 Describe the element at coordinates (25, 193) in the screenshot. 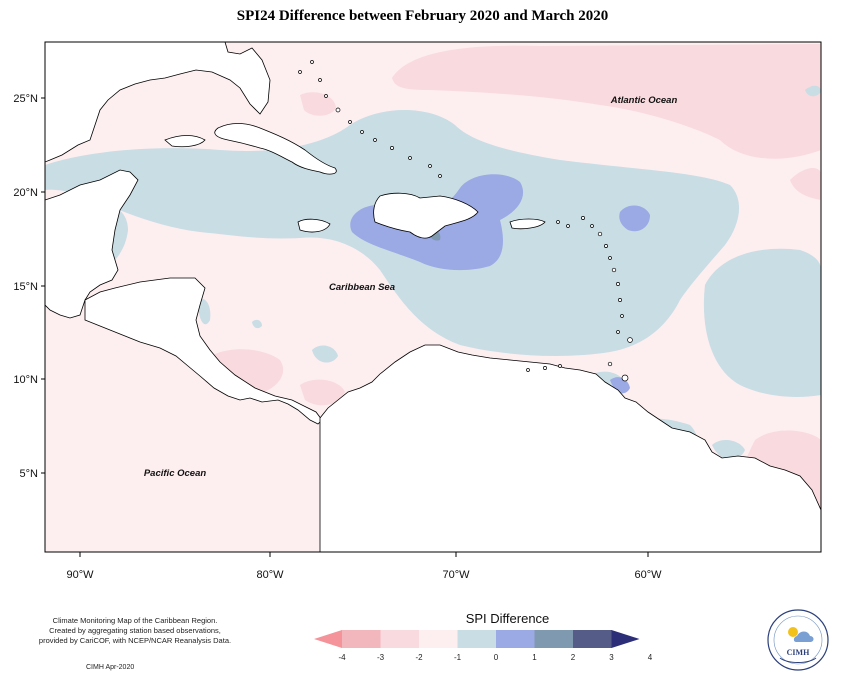

I see `lat-tick-label: 20°N` at that location.